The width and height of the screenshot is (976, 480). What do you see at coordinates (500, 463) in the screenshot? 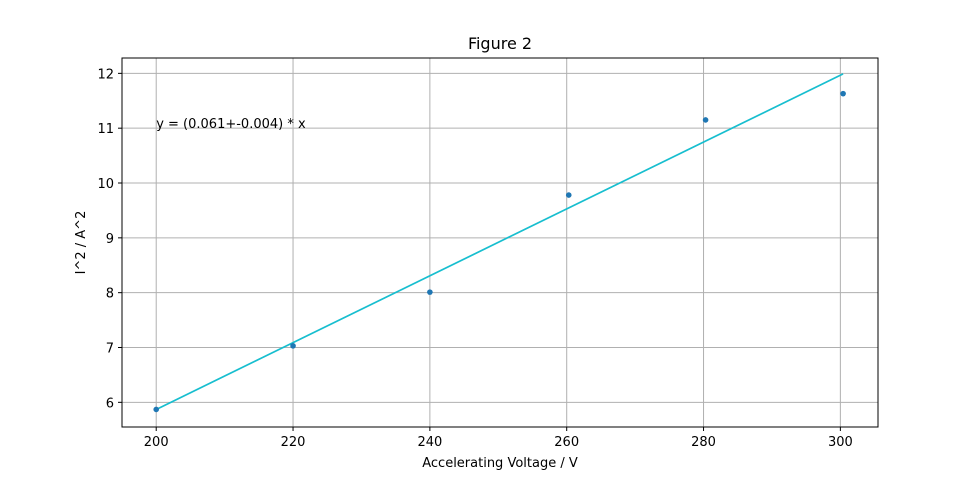
I see `x-axis-label: Accelerating Voltage / V` at bounding box center [500, 463].